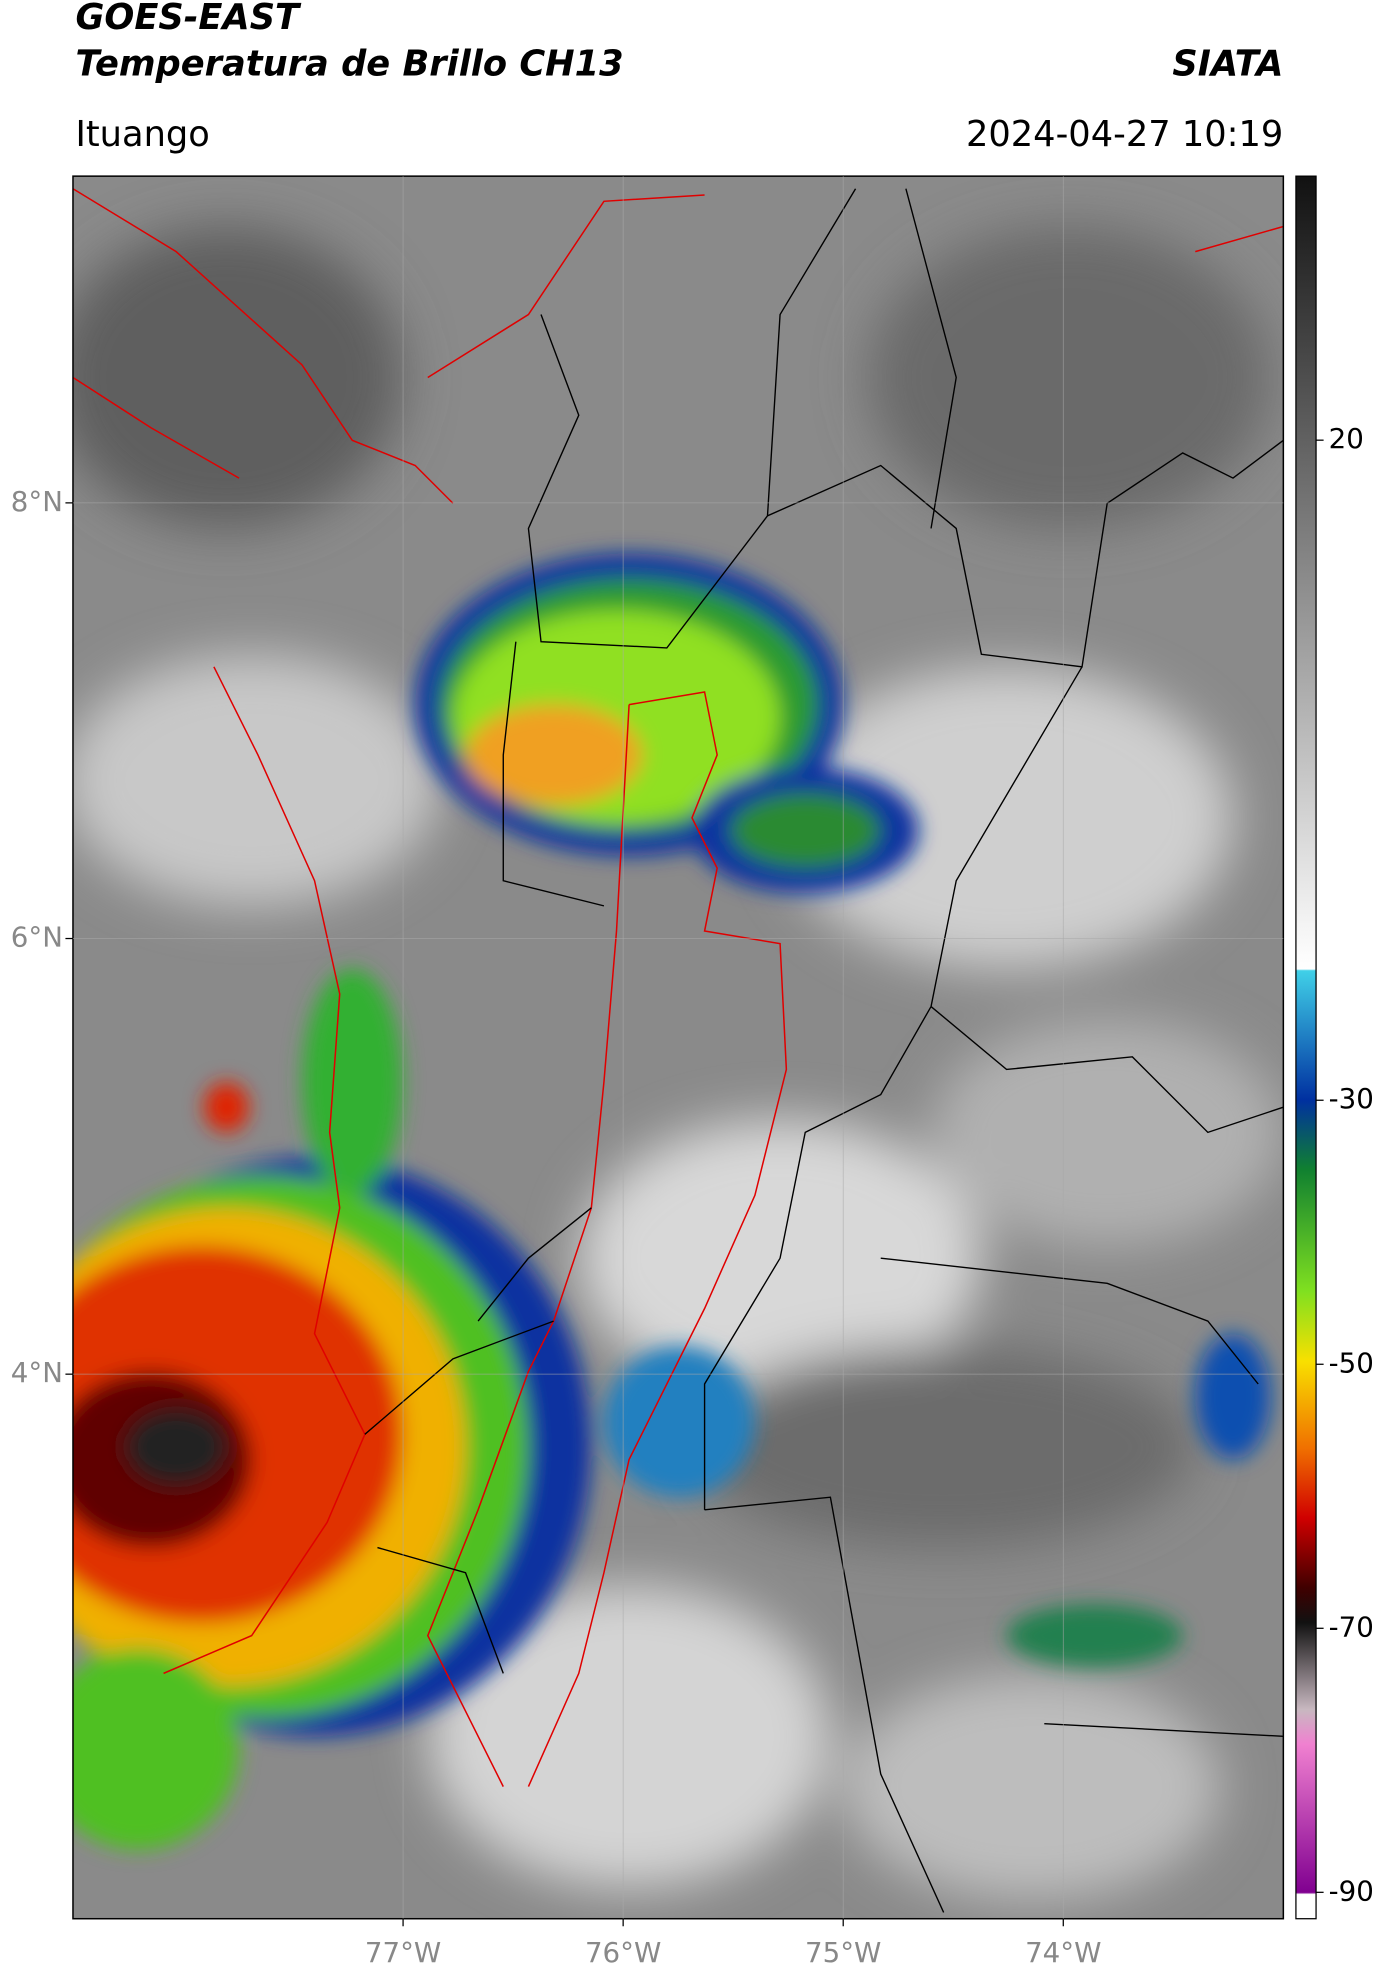 This screenshot has height=1985, width=1384. Describe the element at coordinates (188, 19) in the screenshot. I see `title: GOES-EAST` at that location.